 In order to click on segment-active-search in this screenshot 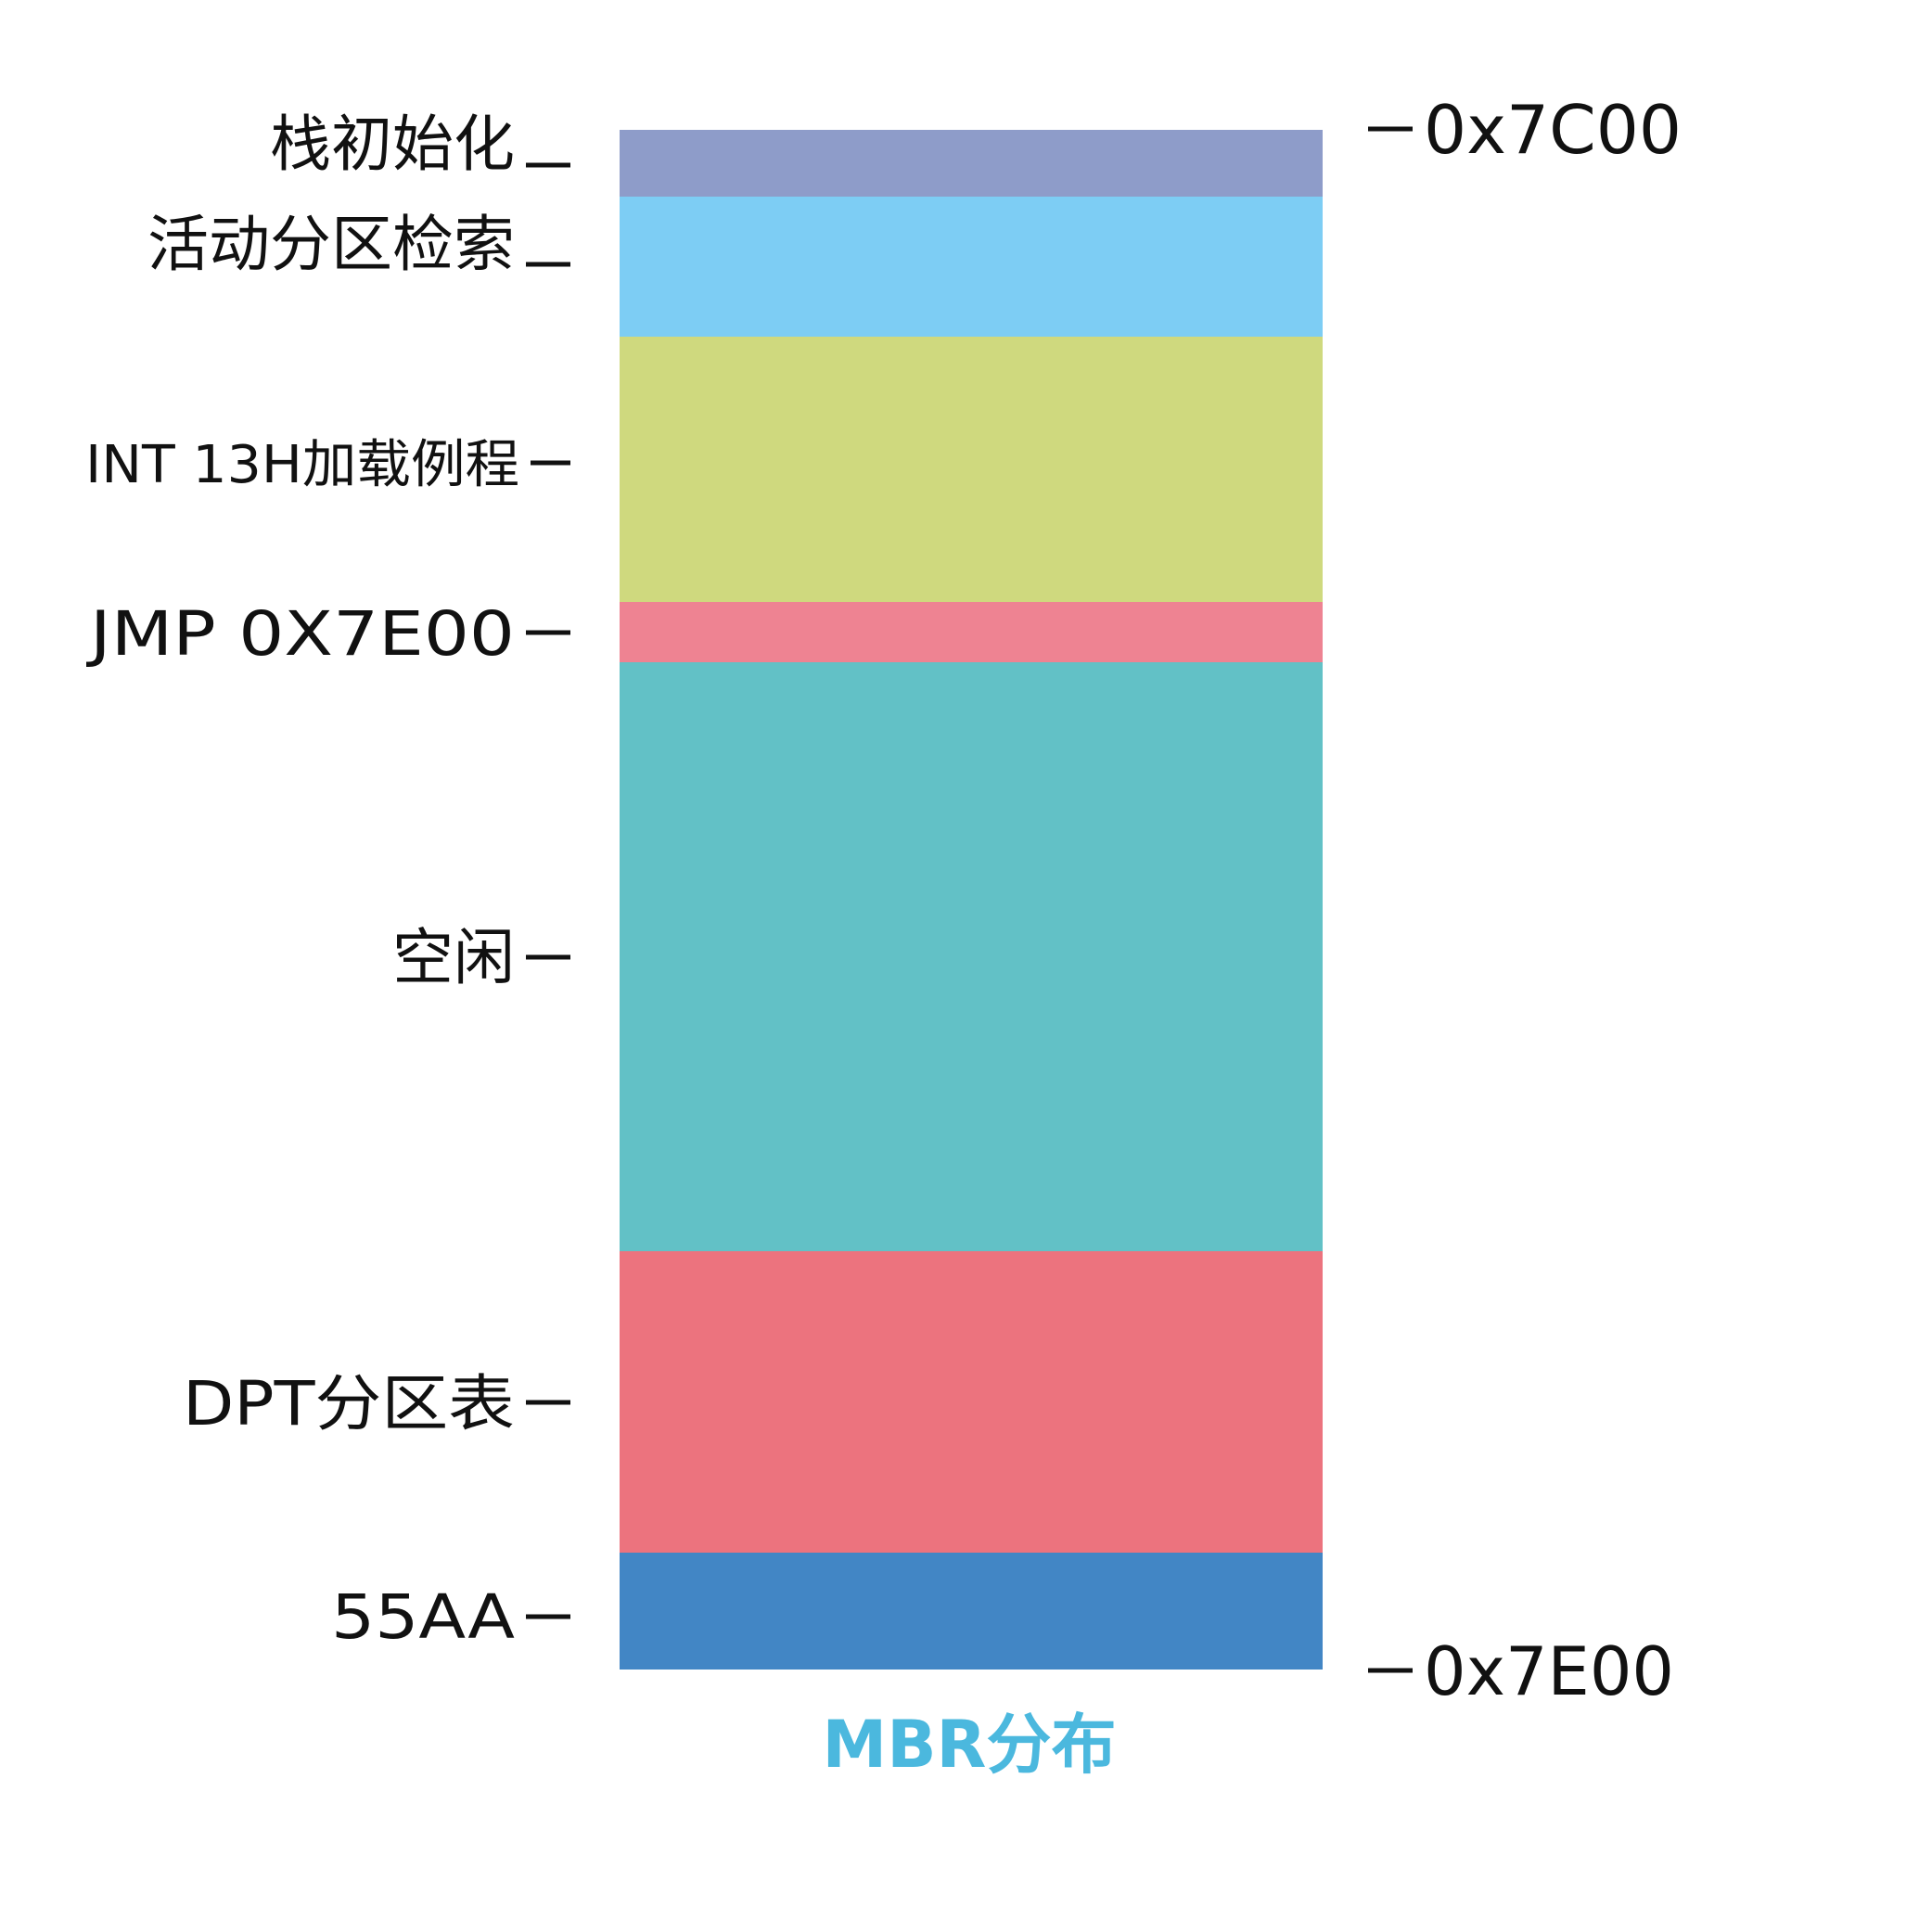, I will do `click(971, 267)`.